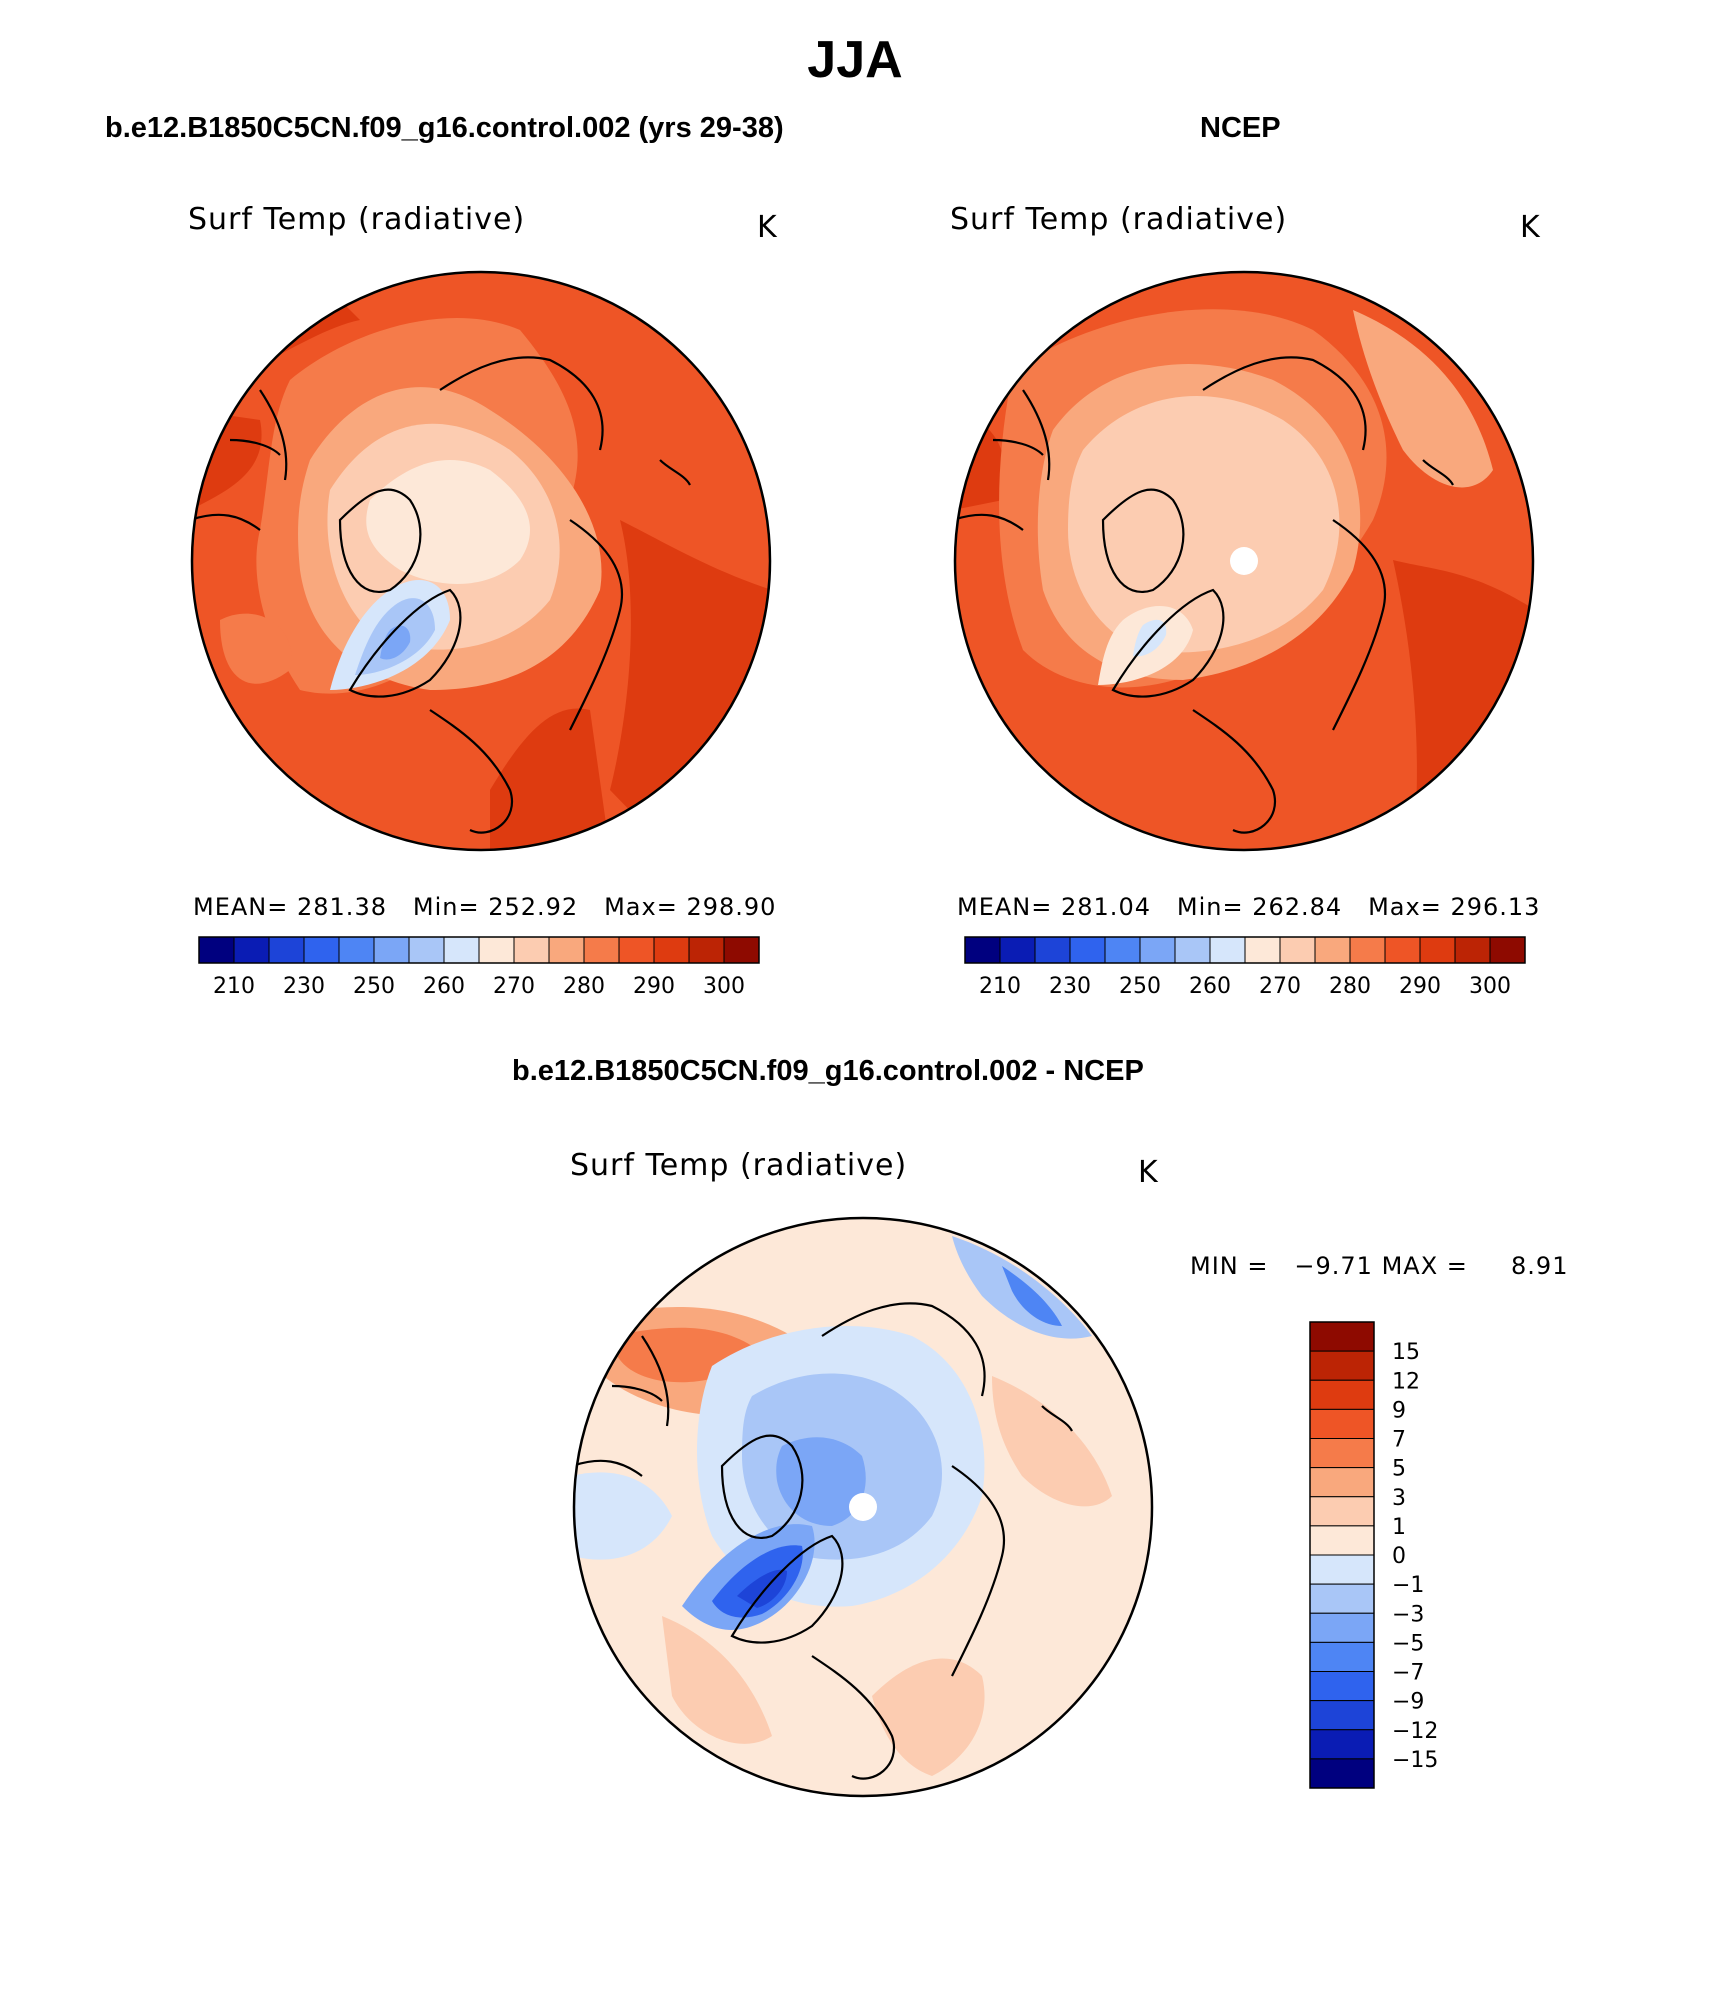 The image size is (1710, 2000). Describe the element at coordinates (1399, 1469) in the screenshot. I see `colorbar-tick-label: 5` at that location.